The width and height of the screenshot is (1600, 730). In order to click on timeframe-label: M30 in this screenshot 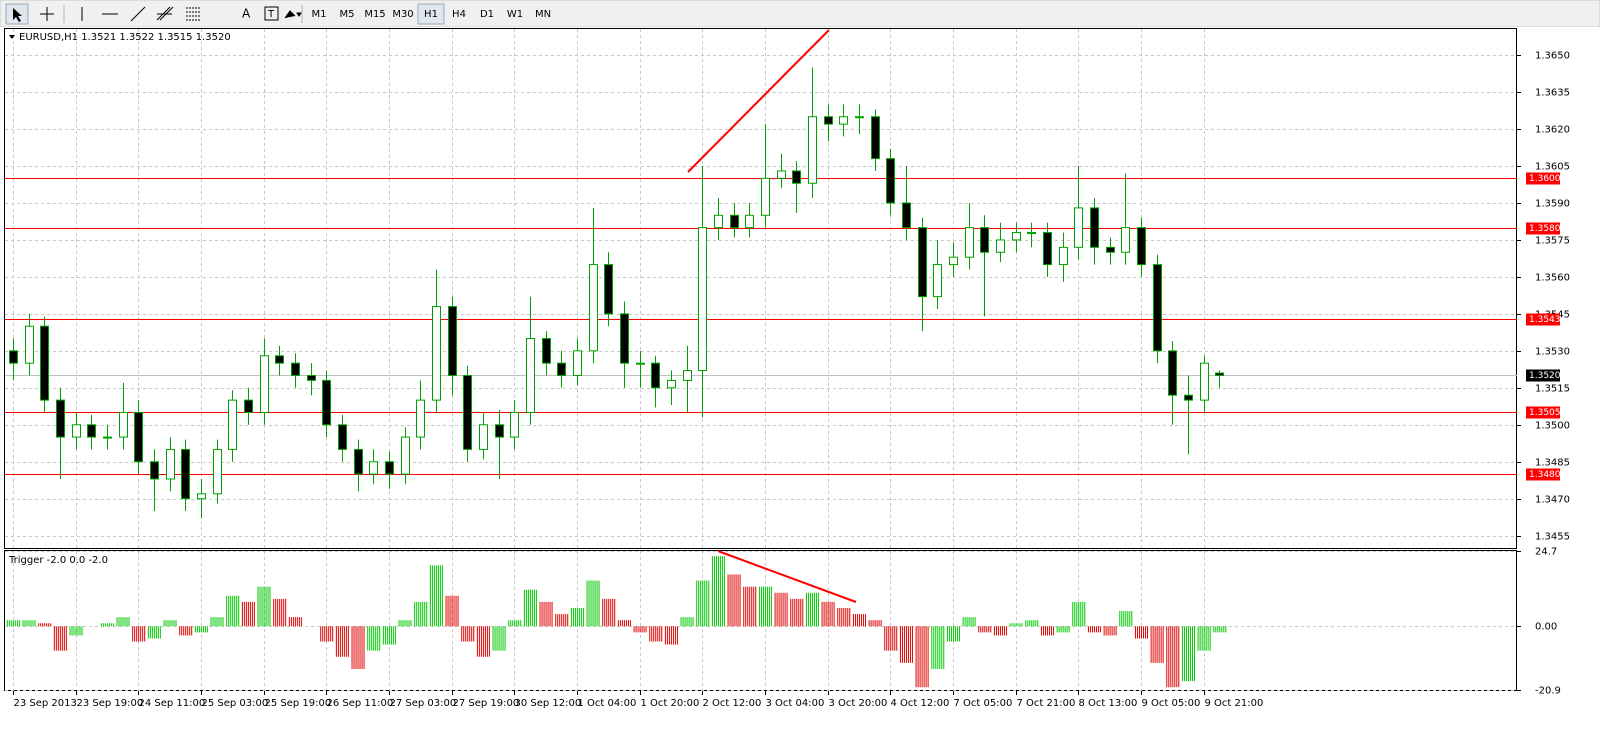, I will do `click(402, 14)`.